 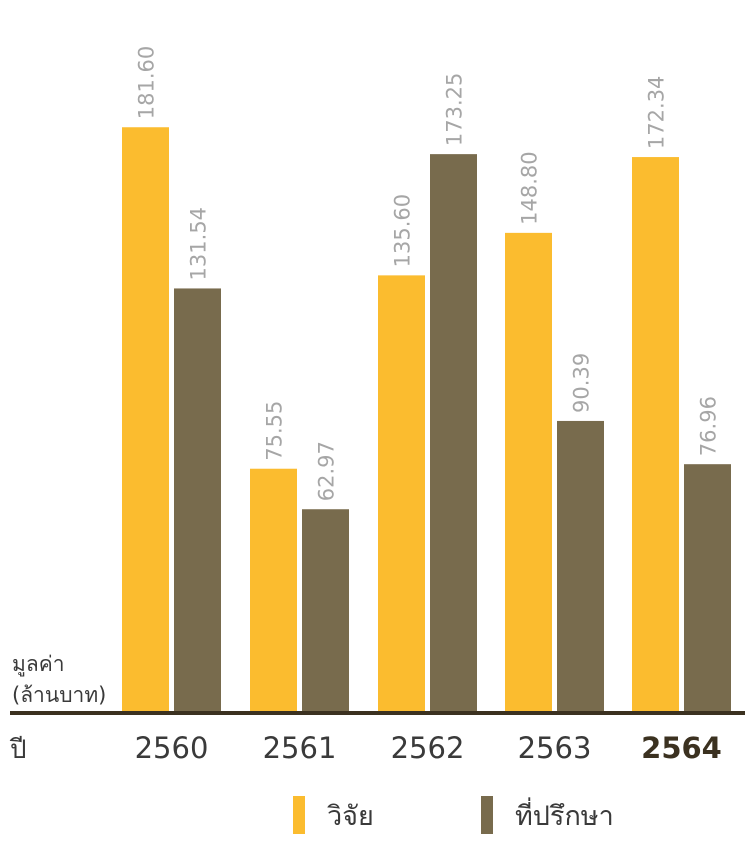 I want to click on value-label-consulting-2563: 90.39, so click(x=582, y=383).